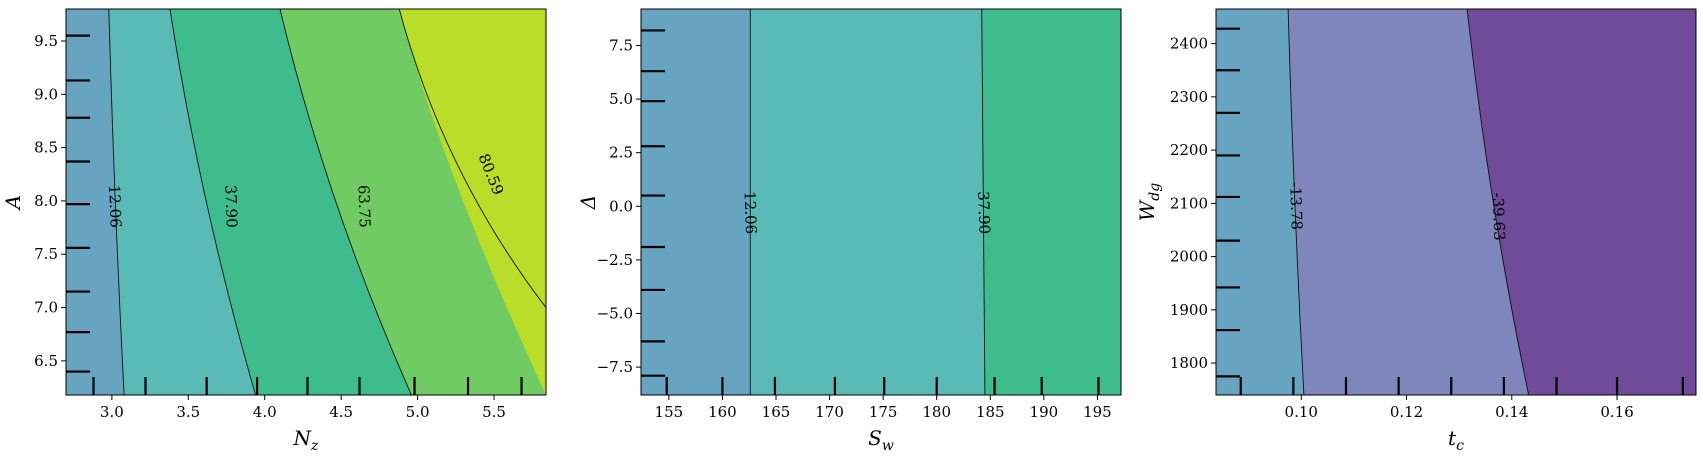 This screenshot has width=1703, height=458. What do you see at coordinates (1189, 97) in the screenshot?
I see `y-tick-label: 2300` at bounding box center [1189, 97].